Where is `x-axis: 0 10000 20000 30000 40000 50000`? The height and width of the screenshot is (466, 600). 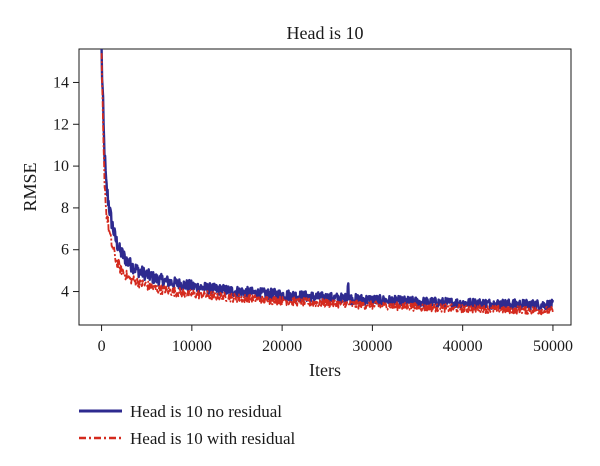 x-axis: 0 10000 20000 30000 40000 50000 is located at coordinates (335, 340).